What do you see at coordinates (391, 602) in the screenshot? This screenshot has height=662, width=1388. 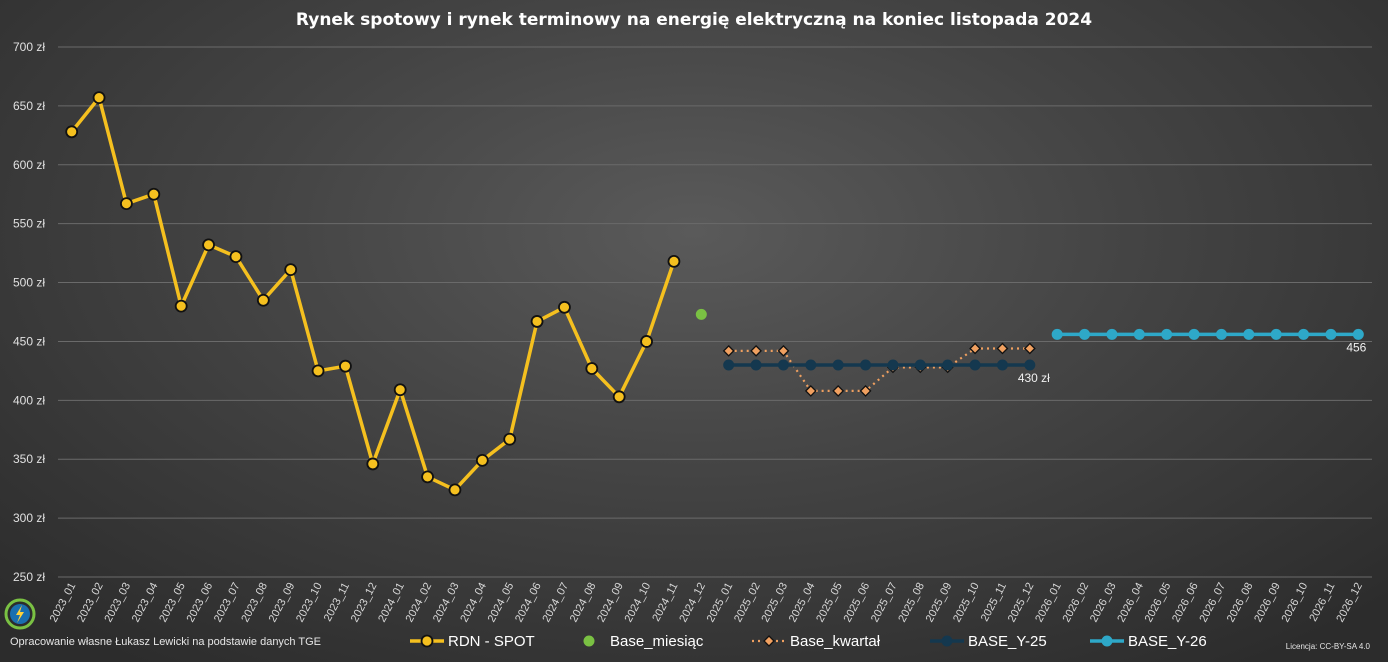 I see `x-tick-label: 2024_01` at bounding box center [391, 602].